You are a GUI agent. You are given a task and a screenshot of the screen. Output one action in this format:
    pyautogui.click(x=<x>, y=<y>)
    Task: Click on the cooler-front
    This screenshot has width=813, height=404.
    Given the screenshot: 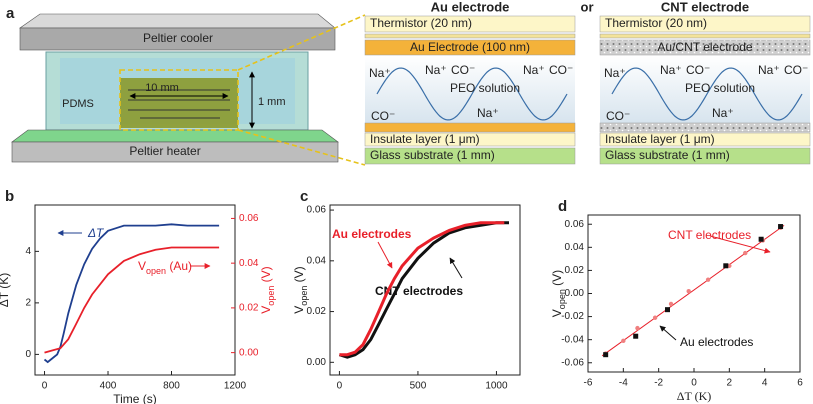 What is the action you would take?
    pyautogui.click(x=177, y=39)
    